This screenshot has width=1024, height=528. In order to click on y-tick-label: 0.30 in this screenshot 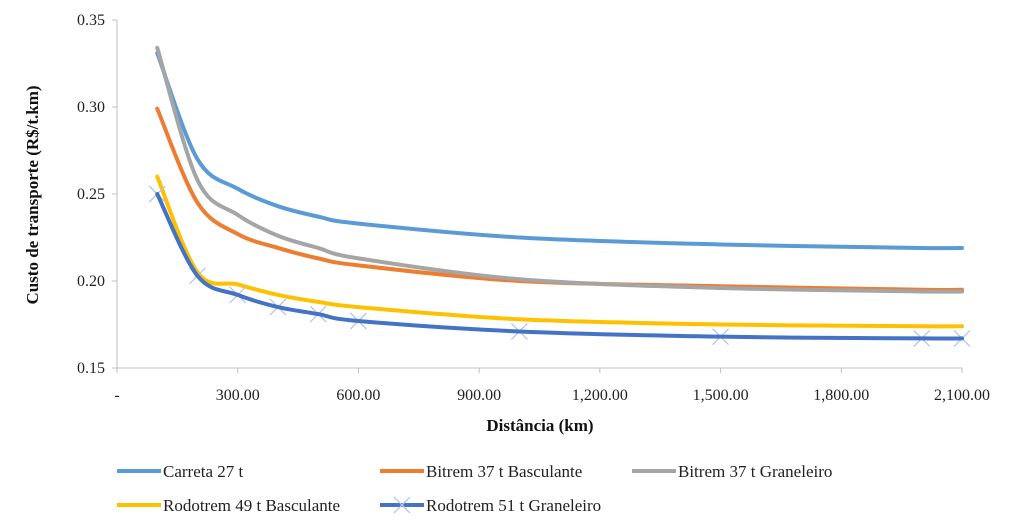, I will do `click(91, 107)`.